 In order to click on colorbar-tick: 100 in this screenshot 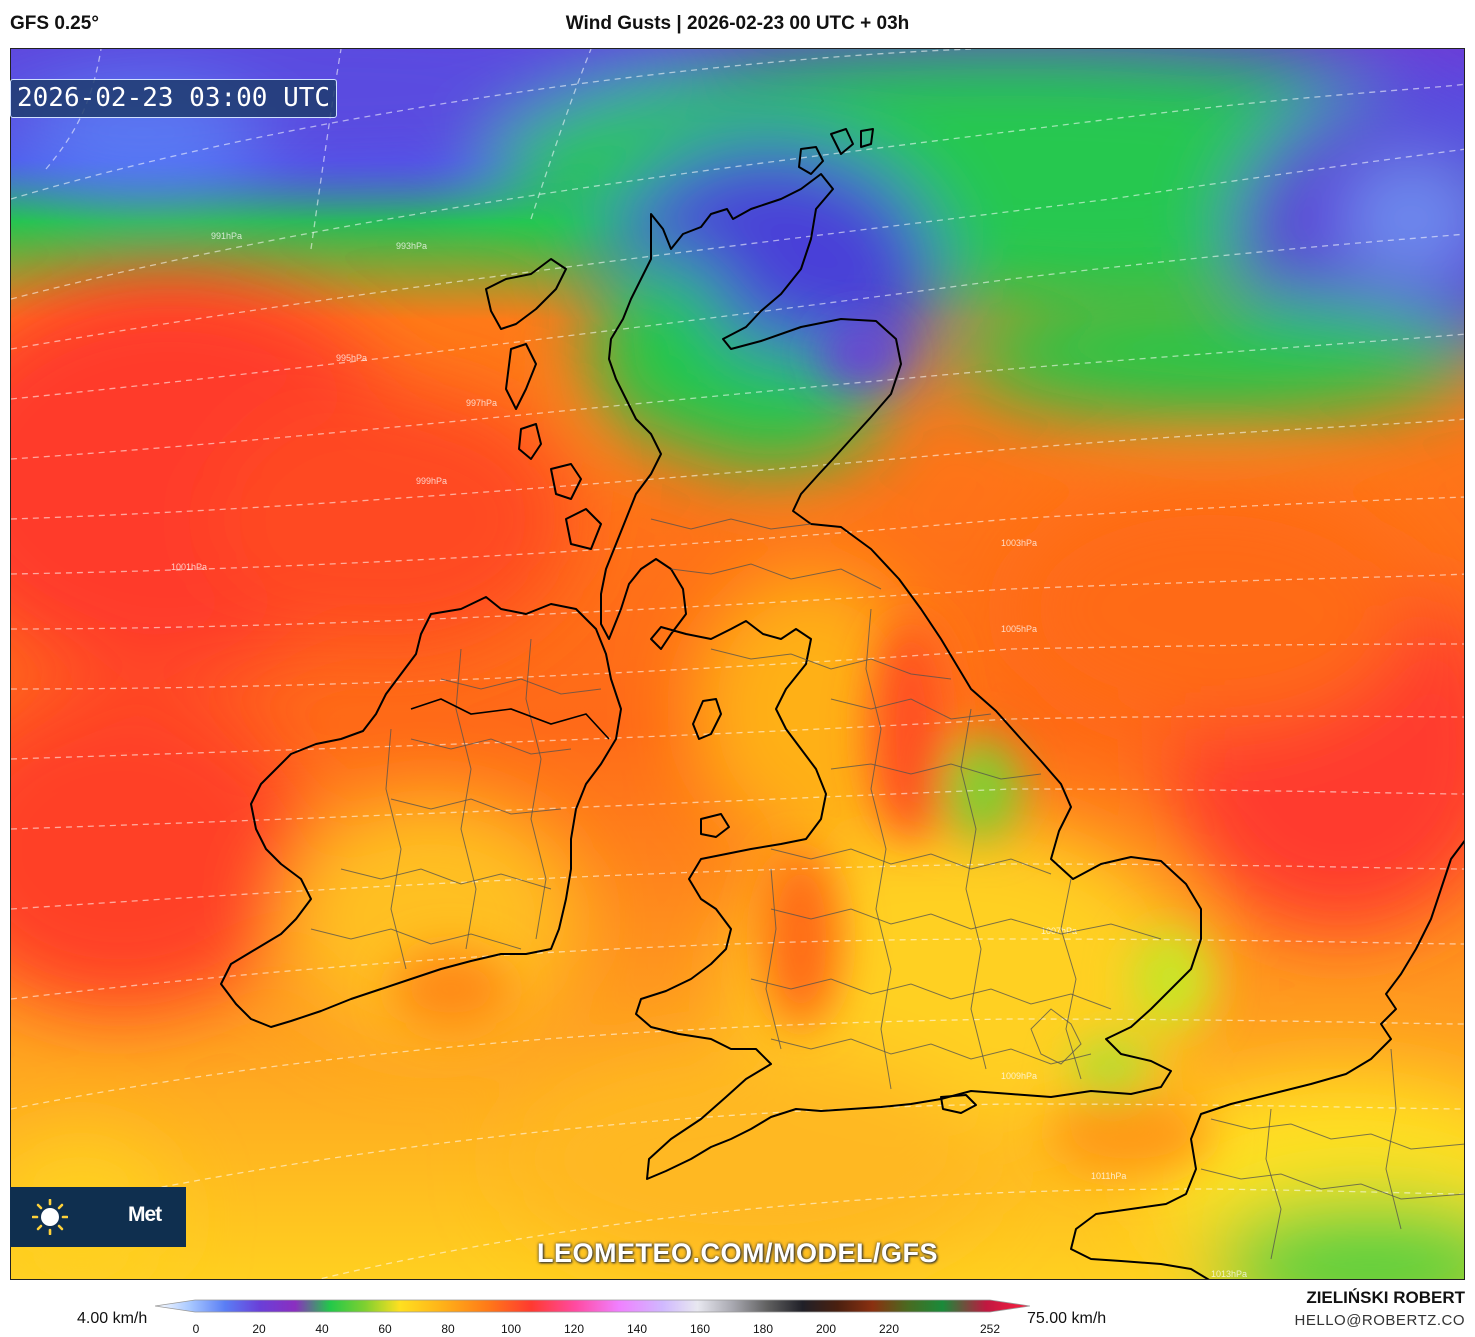, I will do `click(511, 1329)`.